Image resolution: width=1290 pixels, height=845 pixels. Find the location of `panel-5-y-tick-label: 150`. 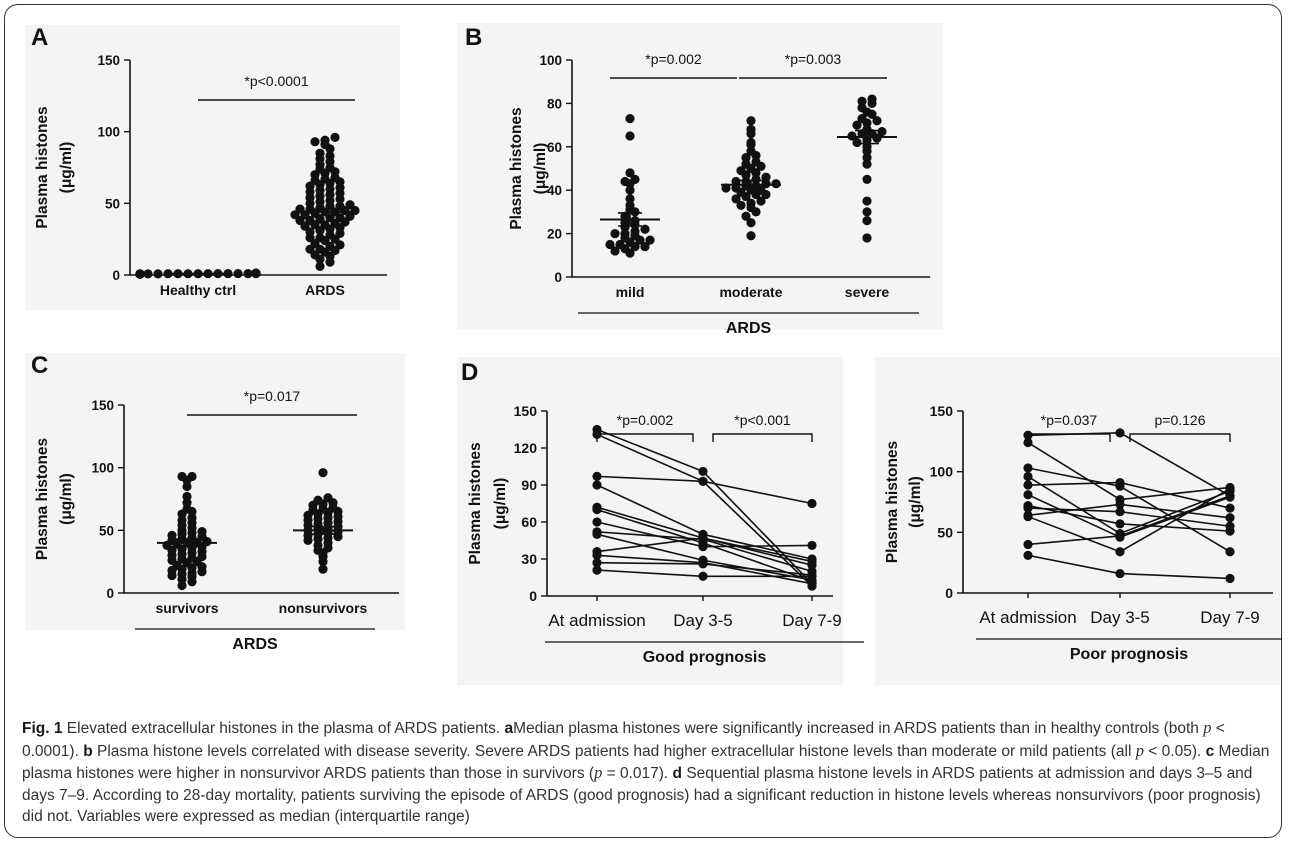

panel-5-y-tick-label: 150 is located at coordinates (942, 411).